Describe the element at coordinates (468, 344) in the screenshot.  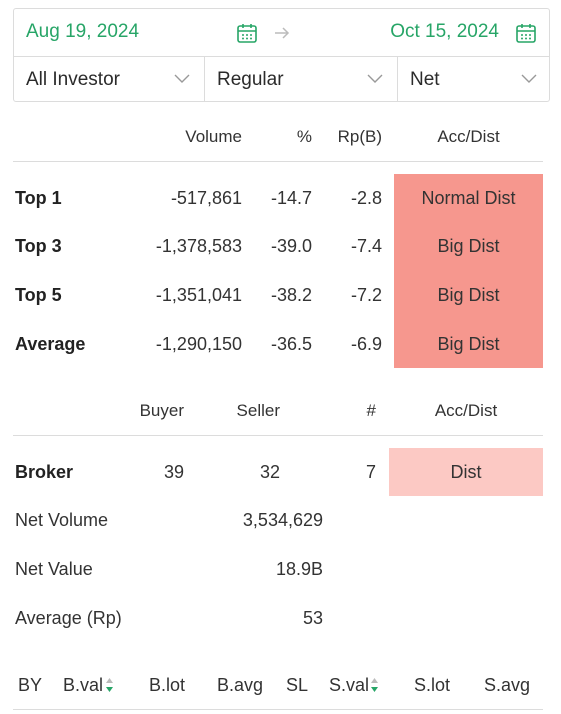
I see `accdist-average: Big Dist` at that location.